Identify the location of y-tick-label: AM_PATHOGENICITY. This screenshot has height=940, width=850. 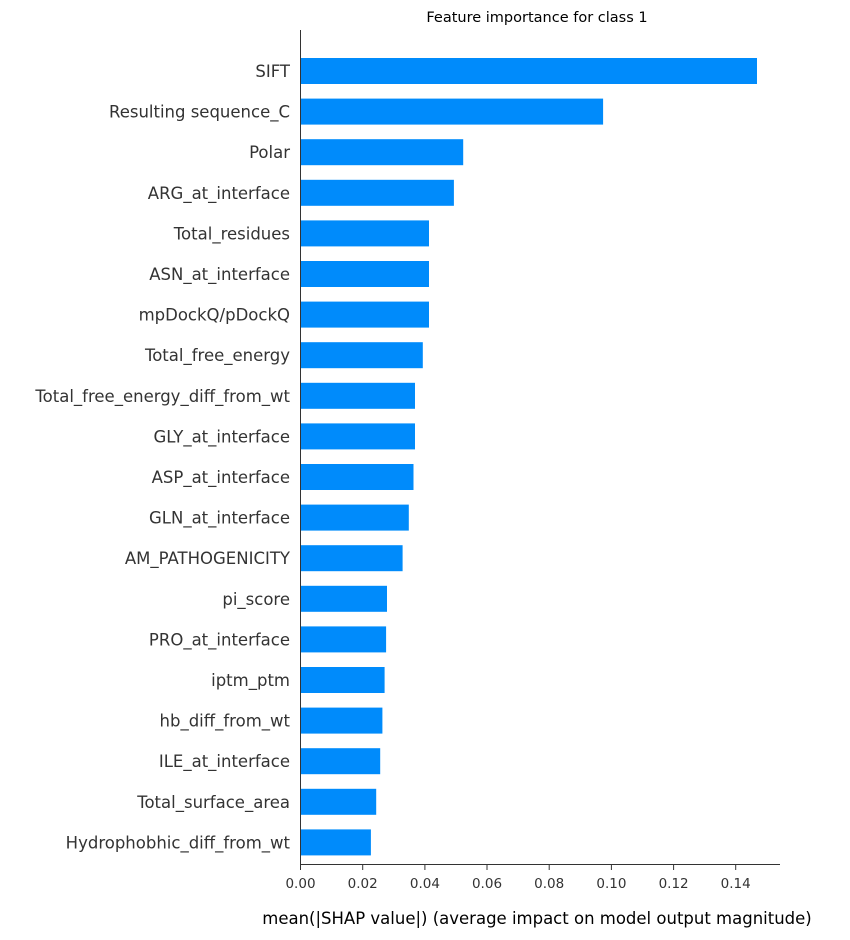
(208, 559).